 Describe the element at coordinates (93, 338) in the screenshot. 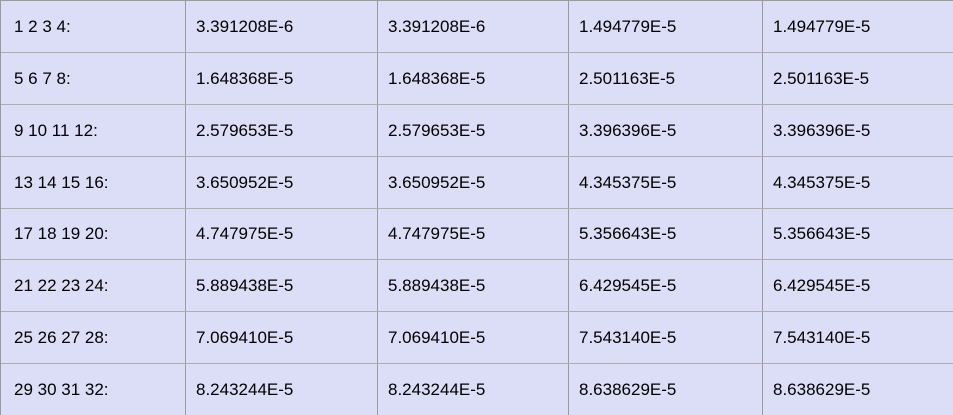

I see `row-label: 25 26 27 28:` at that location.